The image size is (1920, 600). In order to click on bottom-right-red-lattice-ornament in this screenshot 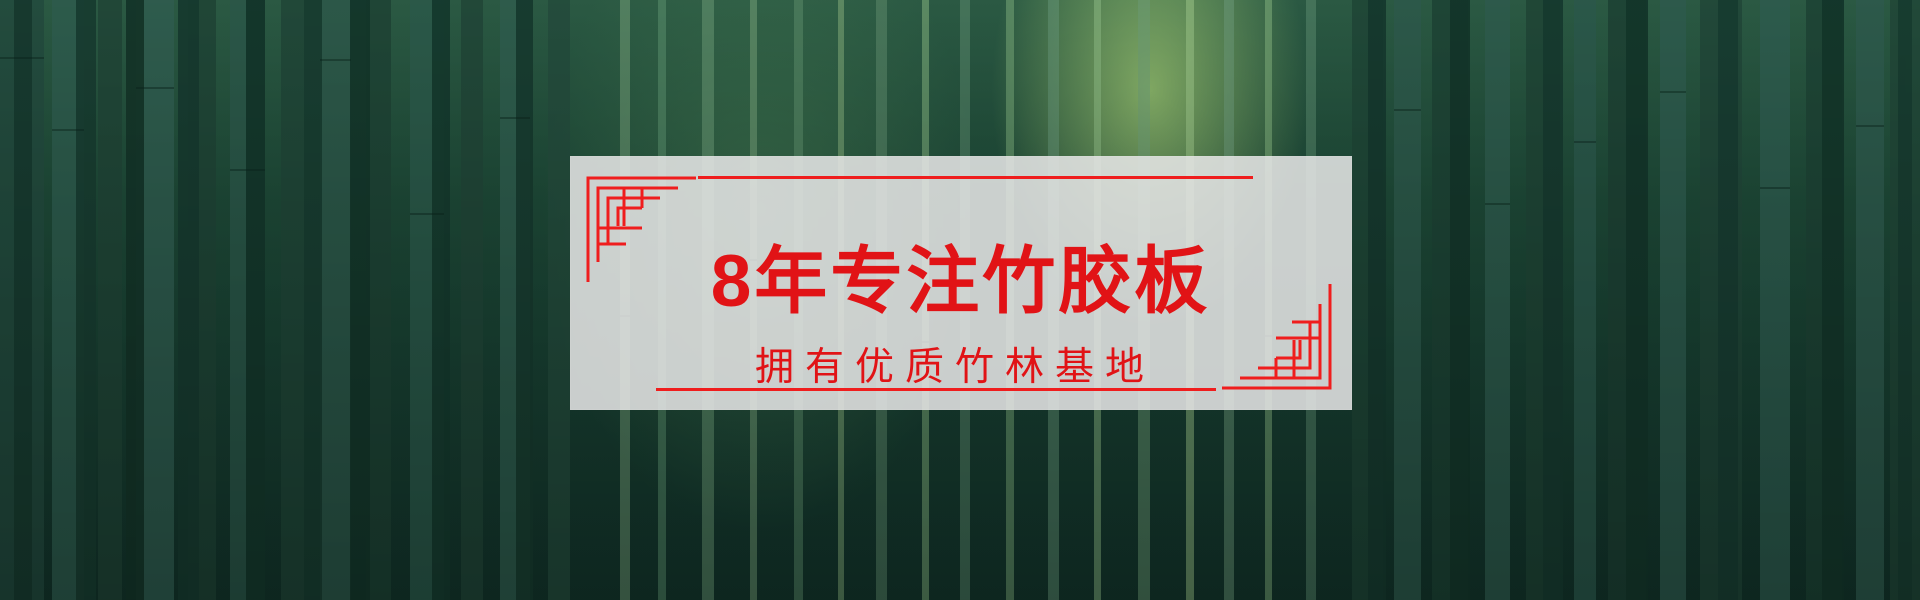, I will do `click(1277, 337)`.